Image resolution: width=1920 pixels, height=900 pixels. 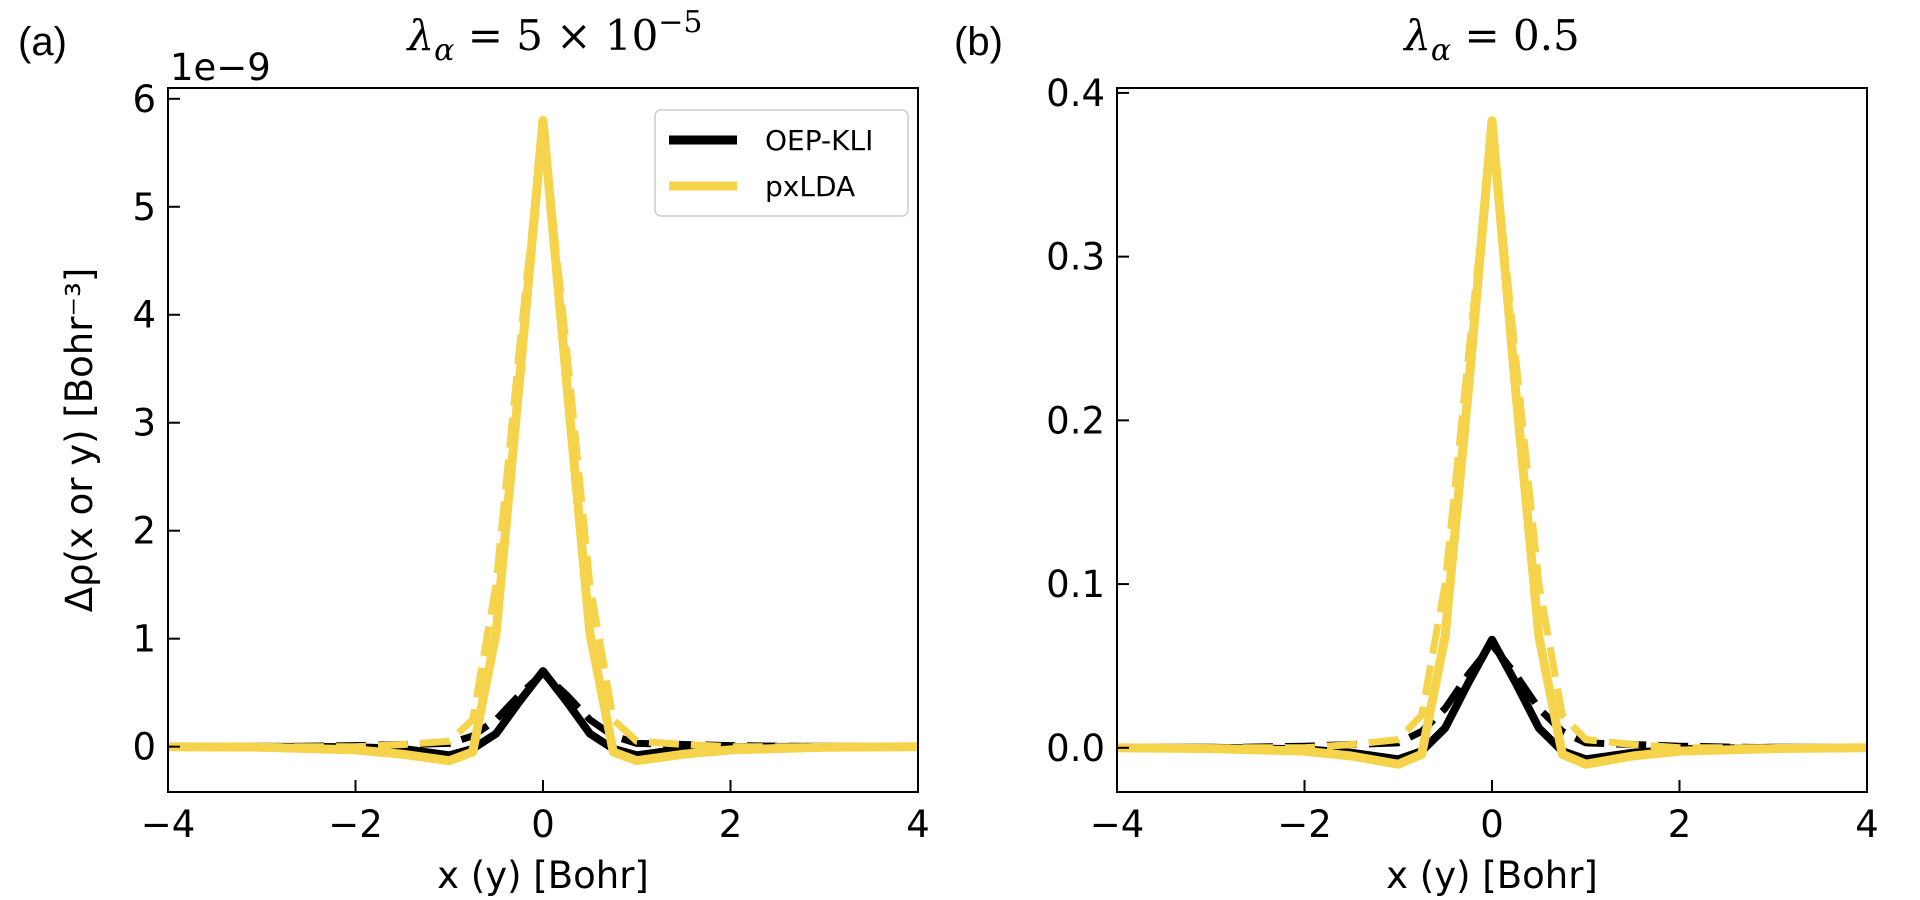 I want to click on y-tick-label: 5, so click(x=144, y=207).